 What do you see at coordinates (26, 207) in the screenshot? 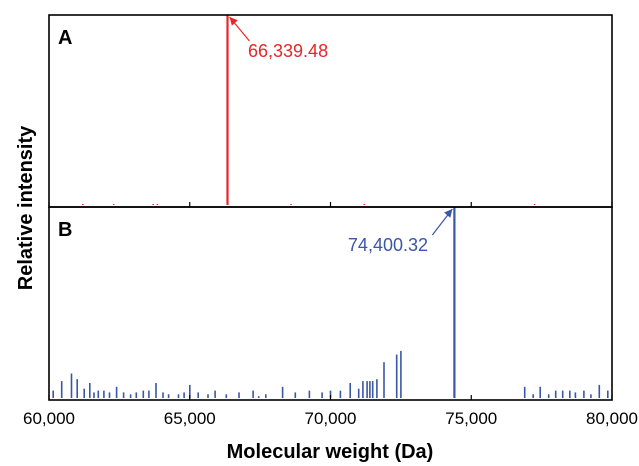
I see `y-axis-title: Relative intensity` at bounding box center [26, 207].